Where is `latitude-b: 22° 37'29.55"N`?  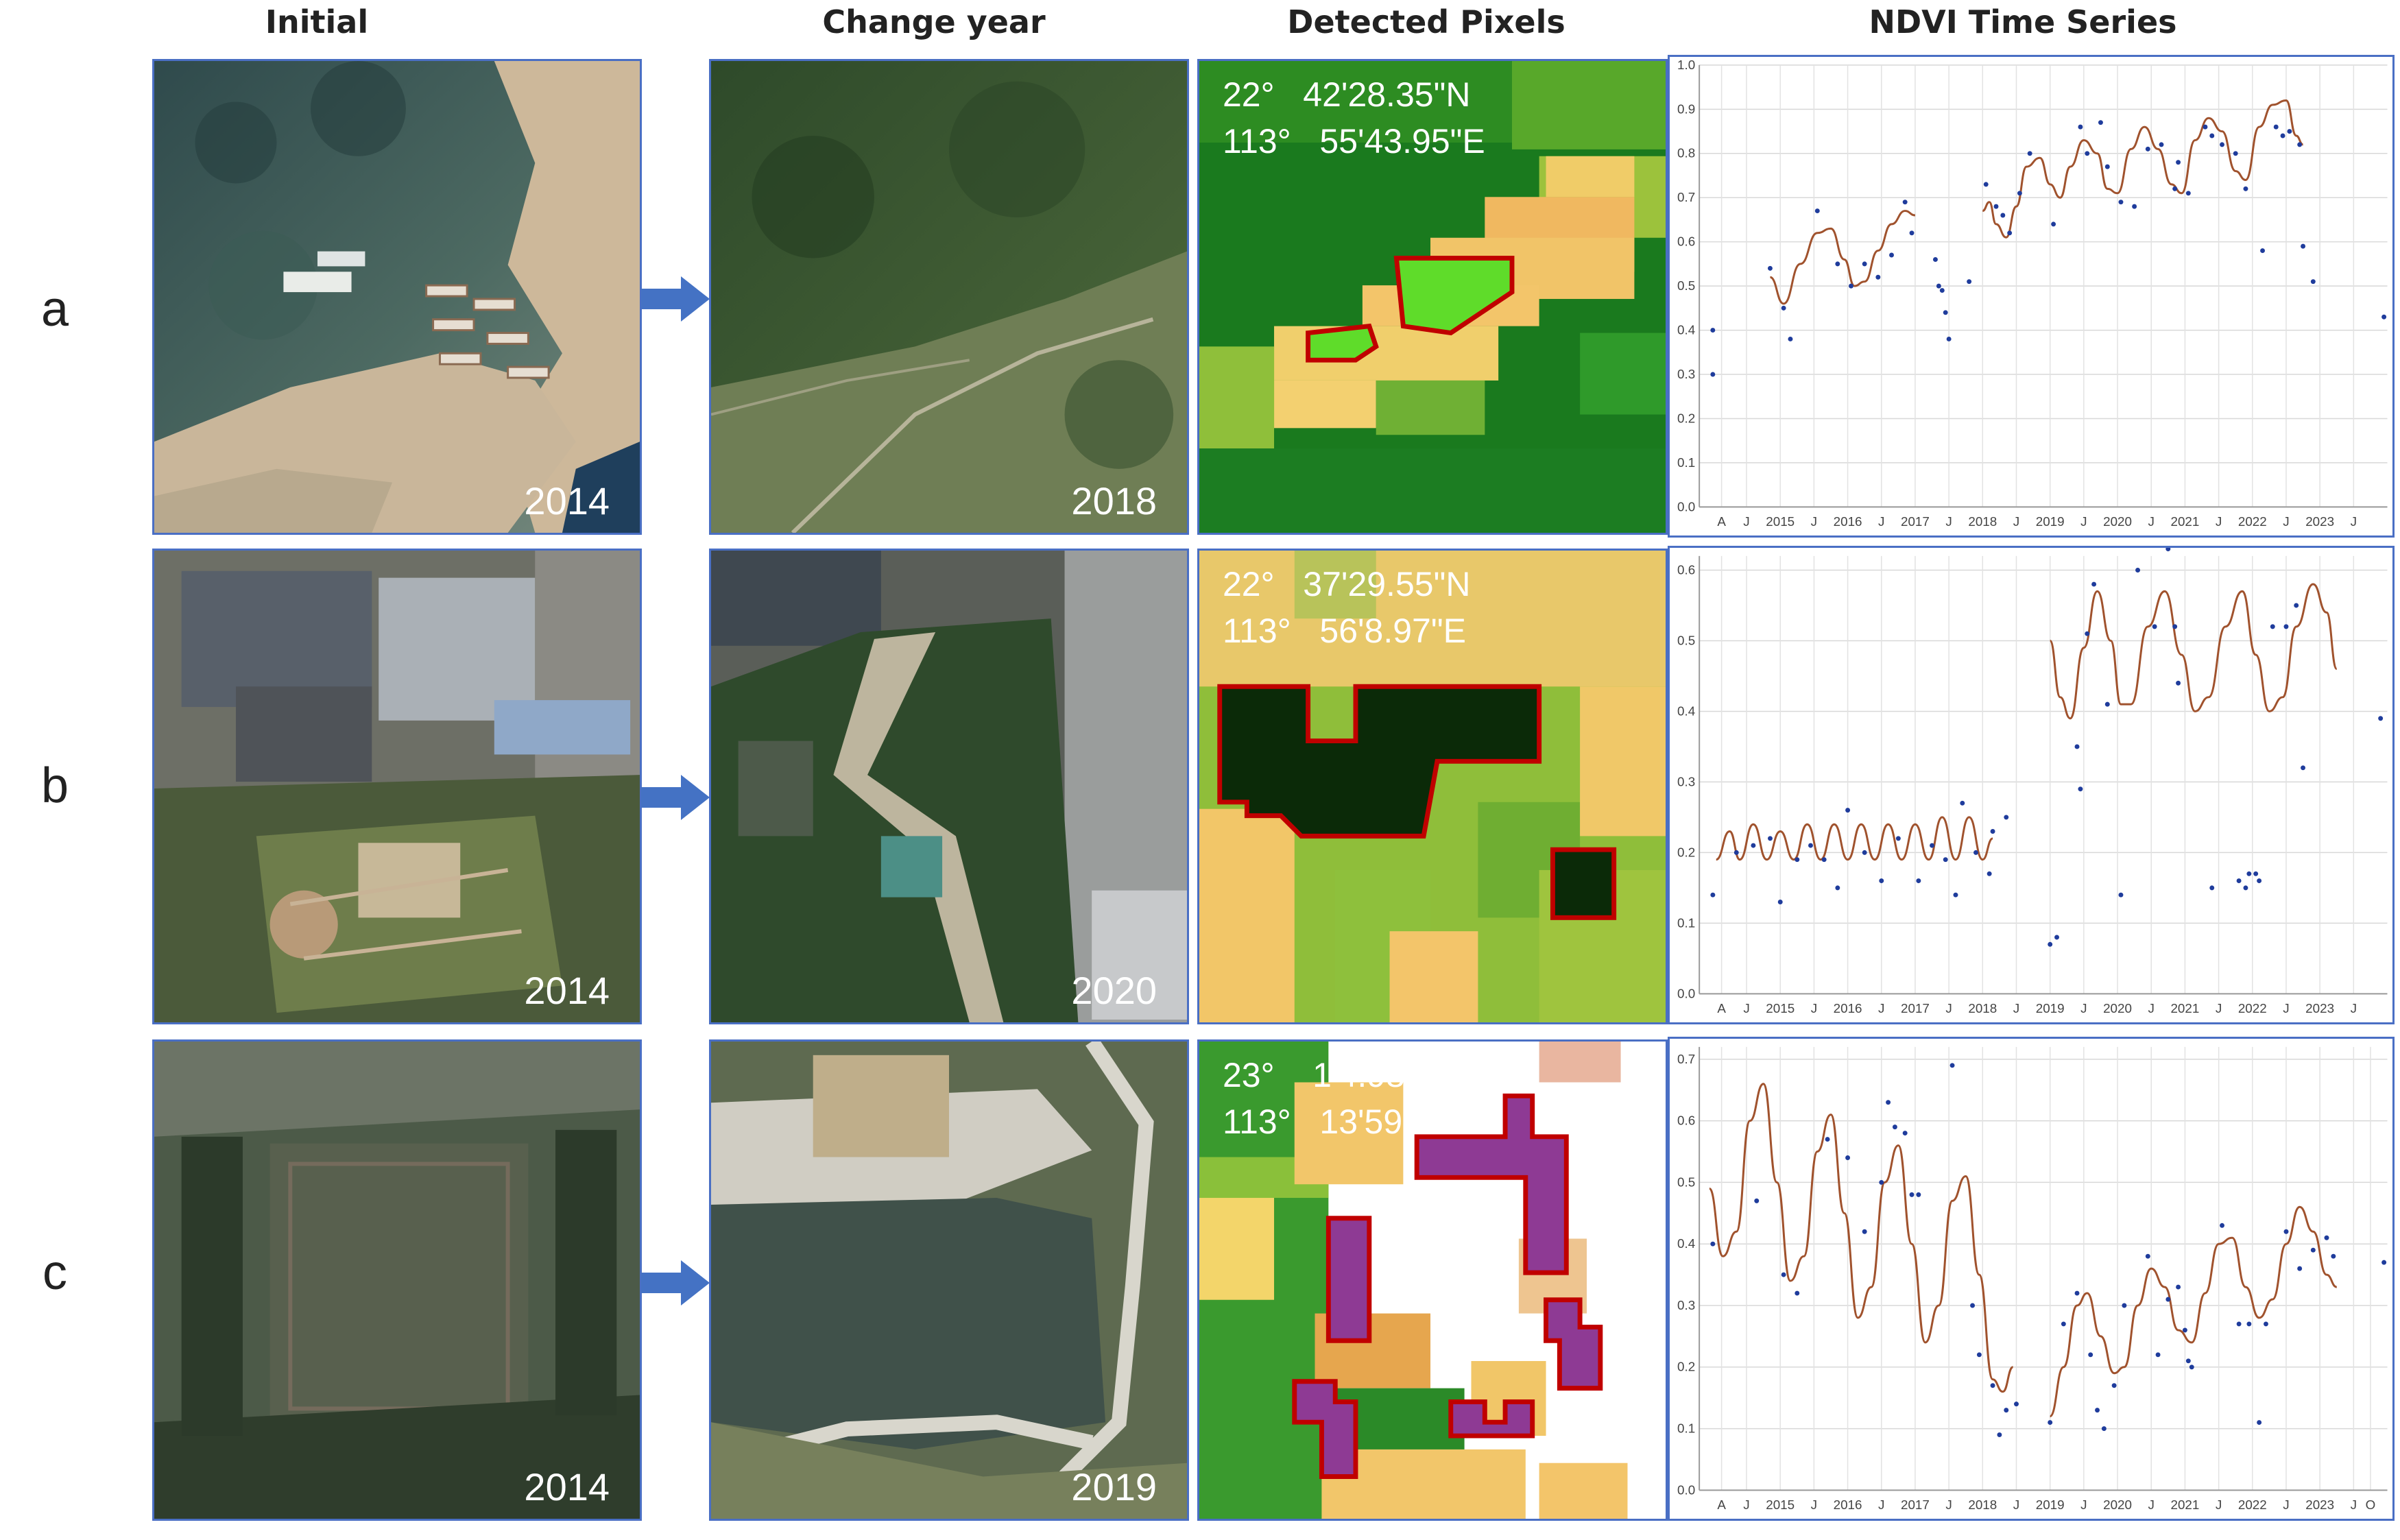 latitude-b: 22° 37'29.55"N is located at coordinates (1347, 584).